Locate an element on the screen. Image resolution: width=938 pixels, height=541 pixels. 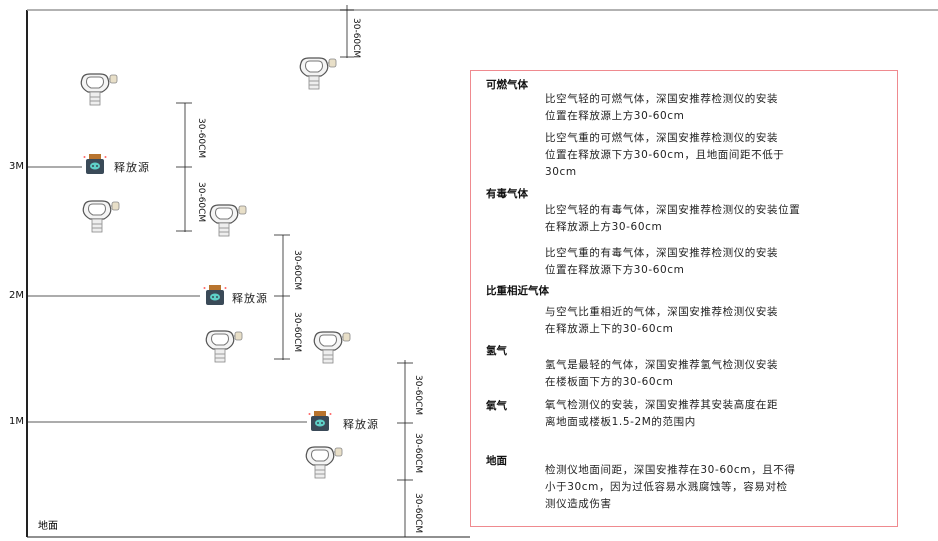
section-title: 氧气 is located at coordinates (496, 406).